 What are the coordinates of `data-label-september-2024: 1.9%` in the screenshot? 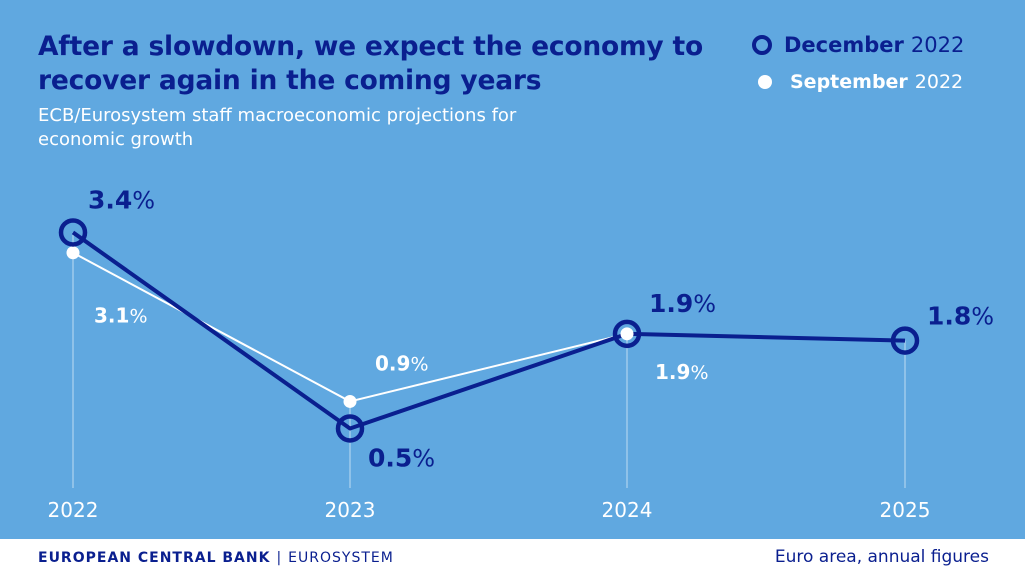 It's located at (682, 372).